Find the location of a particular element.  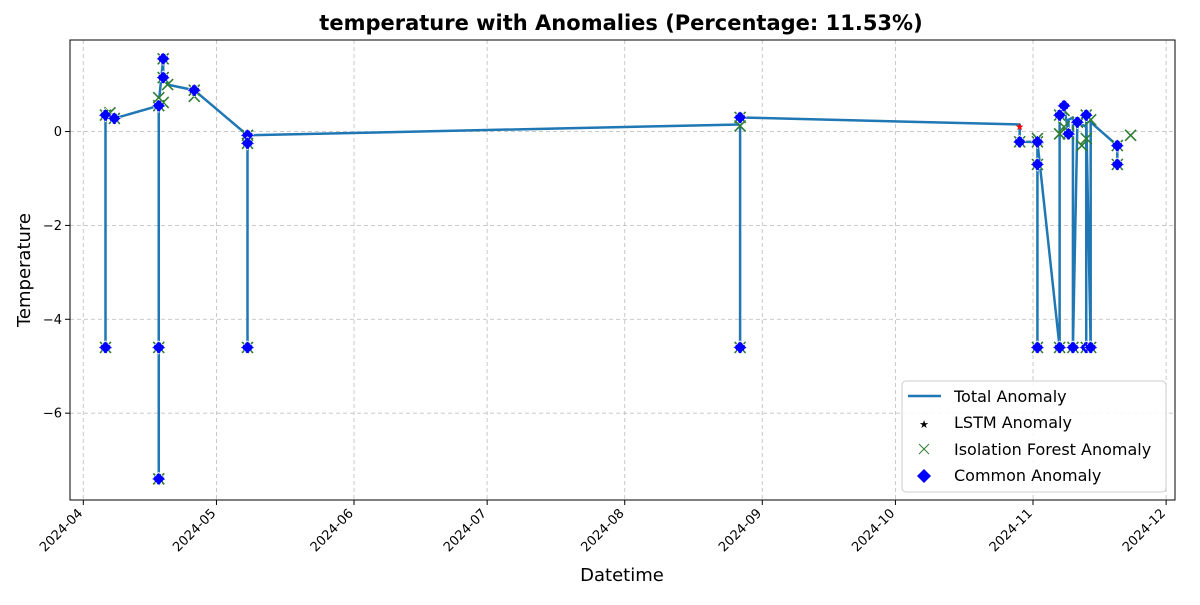

legend-swatch-lstm: ★ is located at coordinates (924, 424).